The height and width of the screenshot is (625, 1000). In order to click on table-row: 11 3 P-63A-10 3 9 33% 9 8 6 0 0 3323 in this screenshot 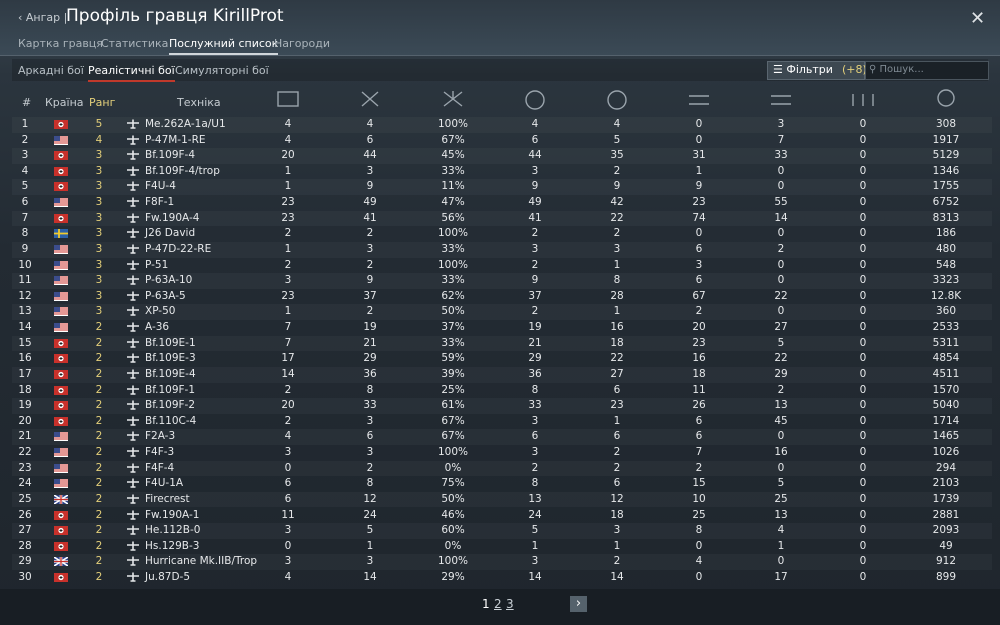, I will do `click(502, 281)`.